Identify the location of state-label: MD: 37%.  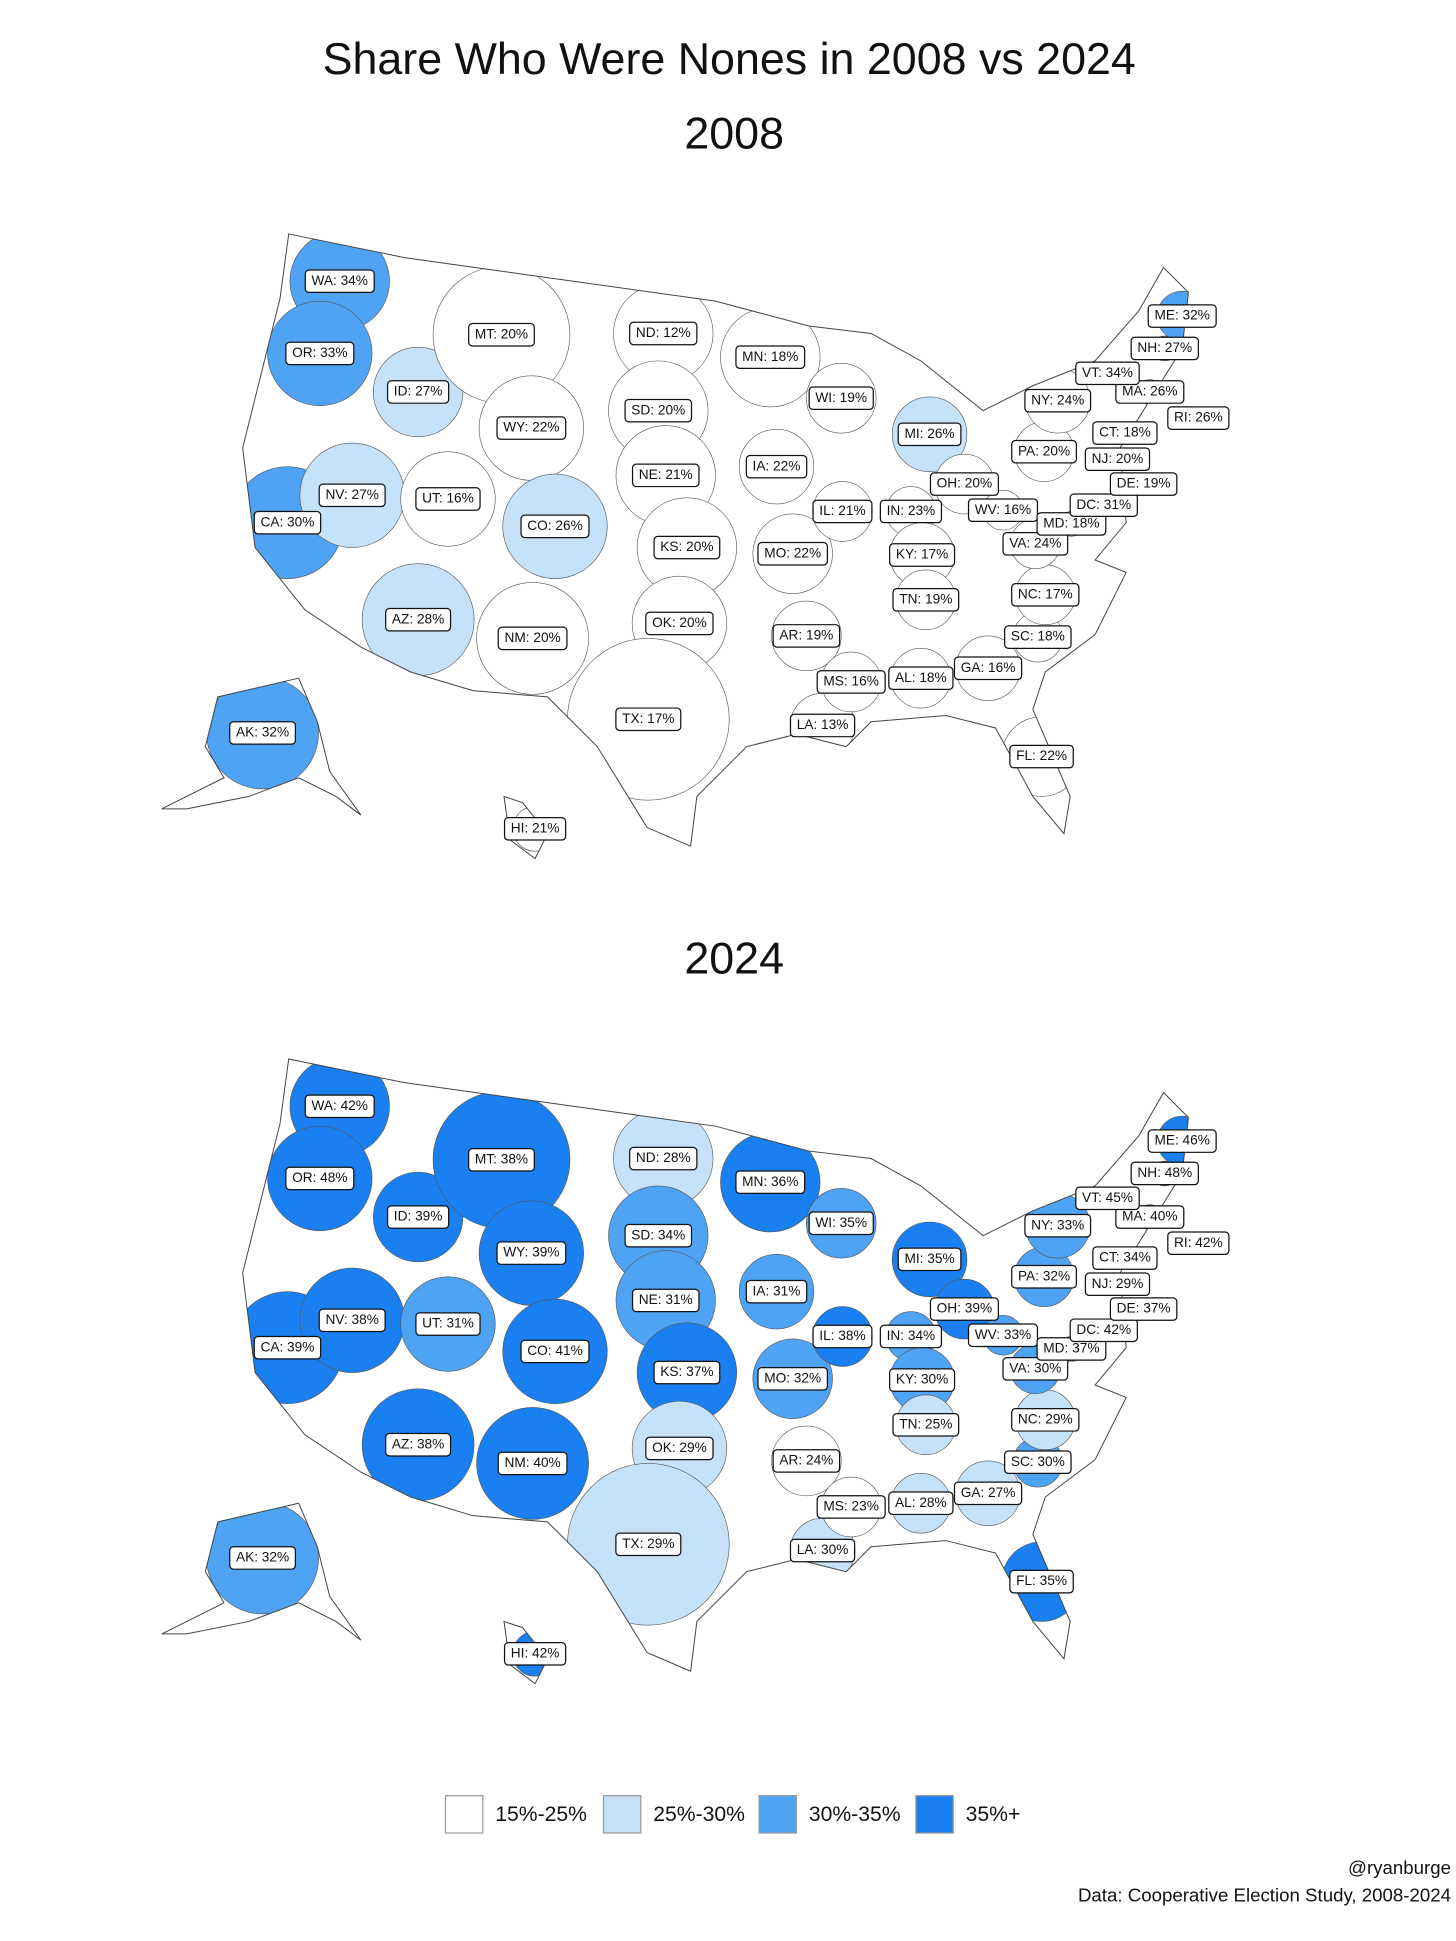
(1071, 1348).